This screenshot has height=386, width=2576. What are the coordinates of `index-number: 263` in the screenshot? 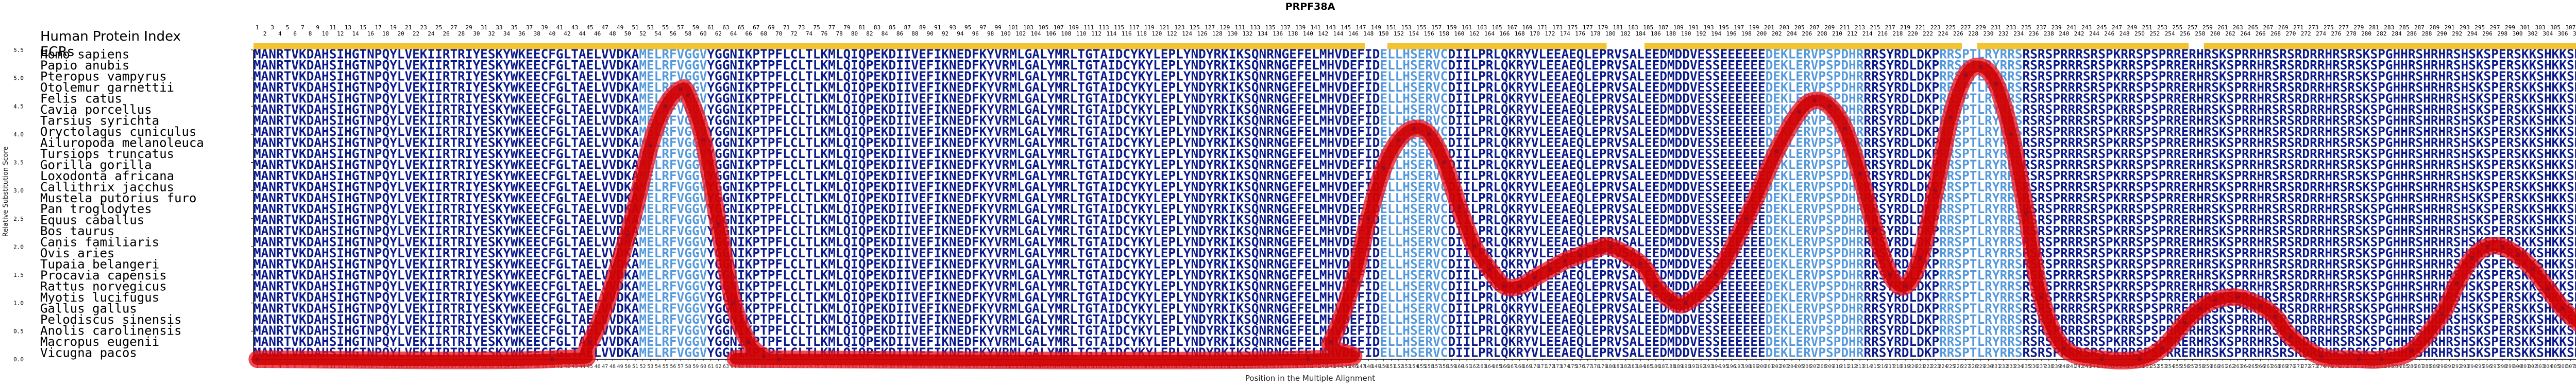 It's located at (2238, 28).